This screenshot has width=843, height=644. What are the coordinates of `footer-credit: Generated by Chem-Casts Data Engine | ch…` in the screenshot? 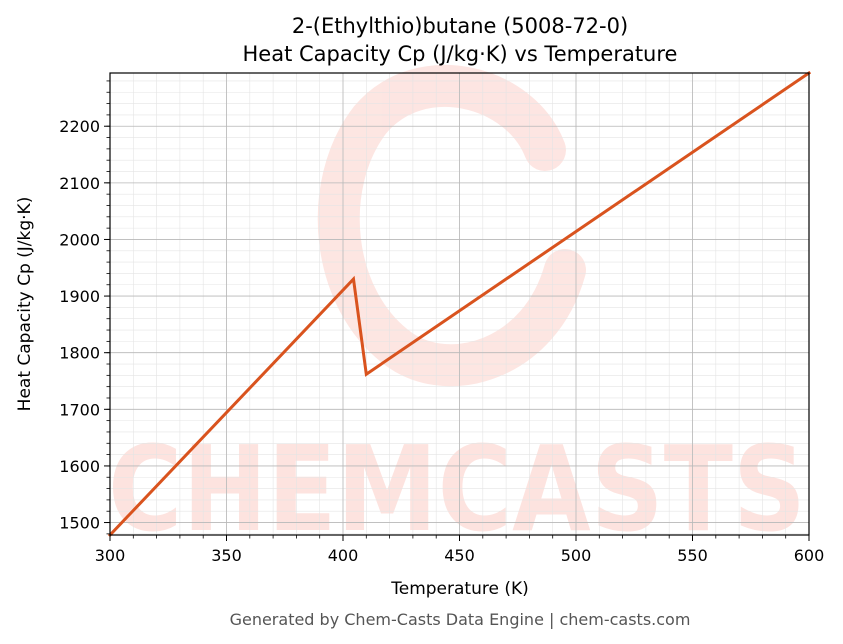 It's located at (460, 619).